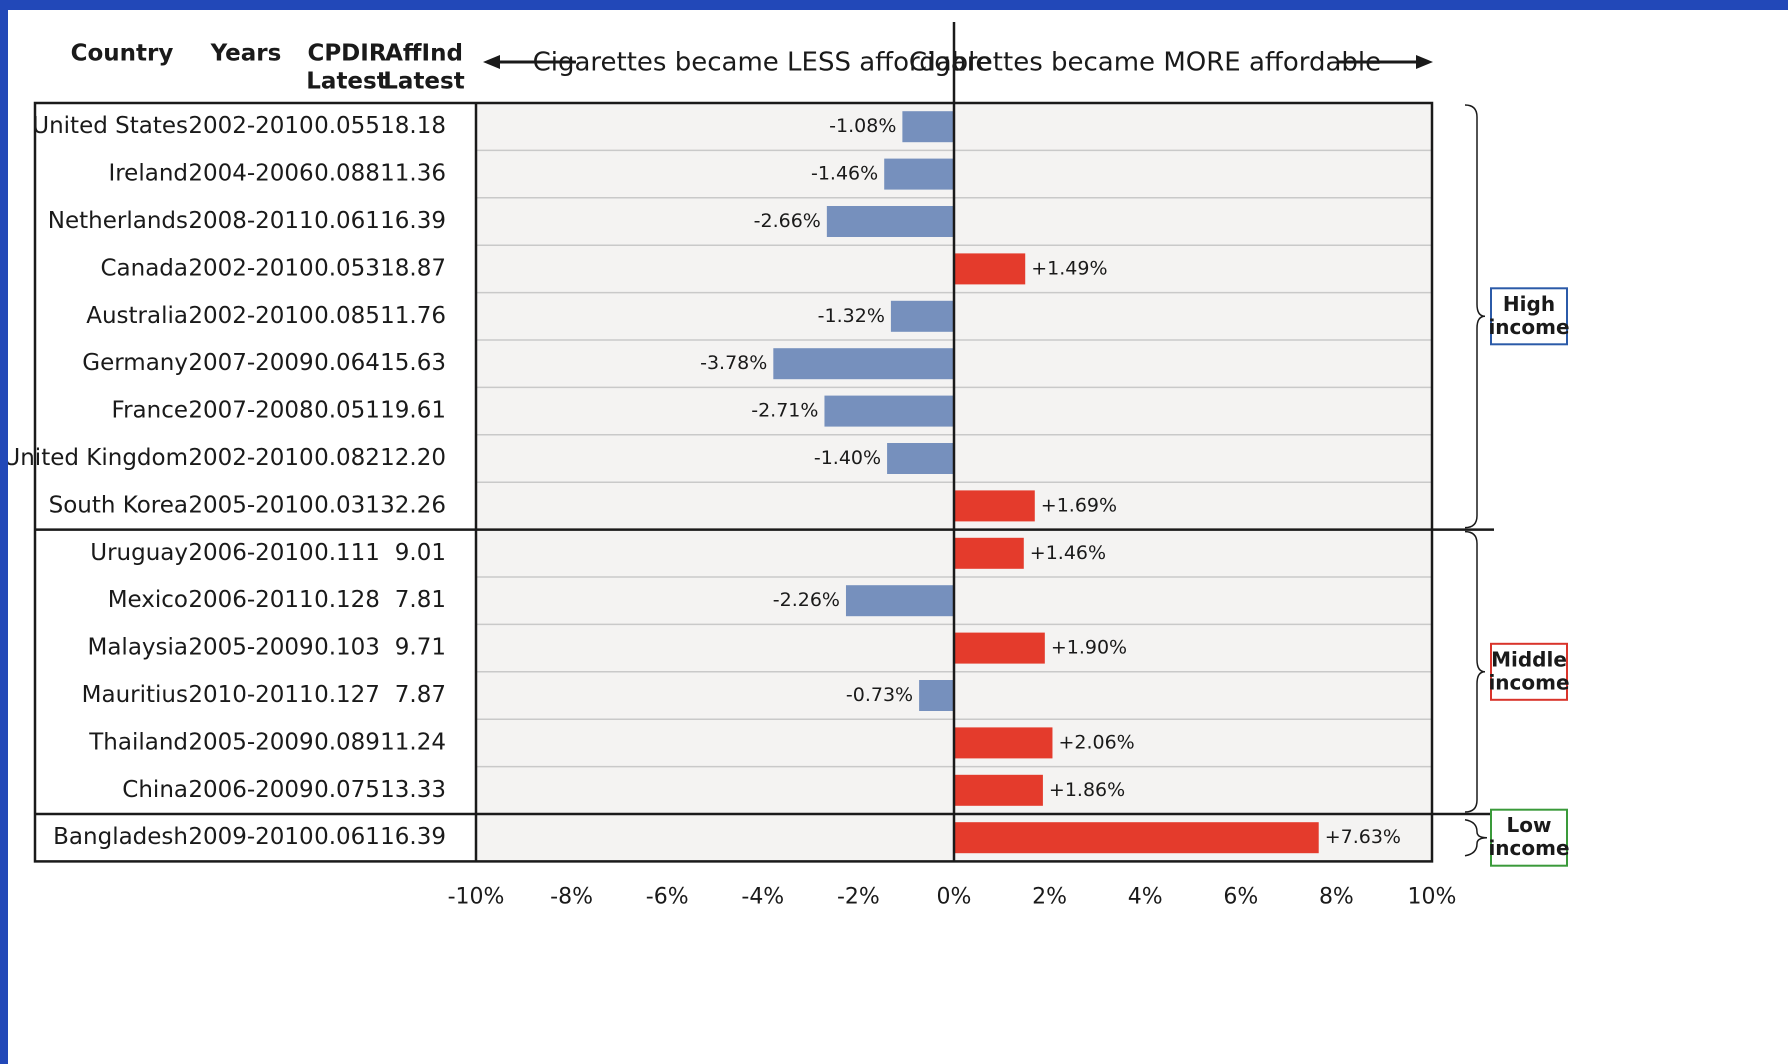 Image resolution: width=1788 pixels, height=1064 pixels. I want to click on cell-years: 2008-2011, so click(250, 221).